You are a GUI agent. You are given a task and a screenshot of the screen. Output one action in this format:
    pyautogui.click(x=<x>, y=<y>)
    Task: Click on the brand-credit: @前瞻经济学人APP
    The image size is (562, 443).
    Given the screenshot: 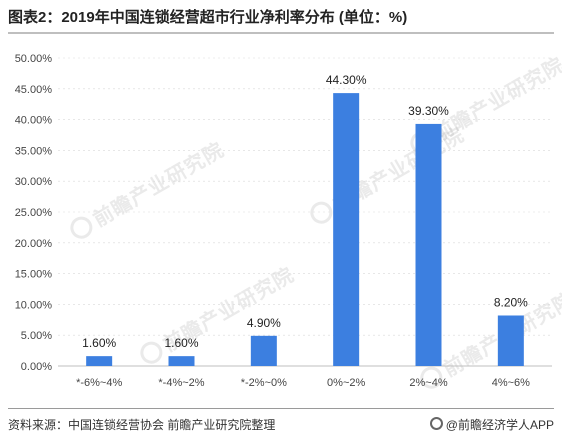 What is the action you would take?
    pyautogui.click(x=491, y=424)
    